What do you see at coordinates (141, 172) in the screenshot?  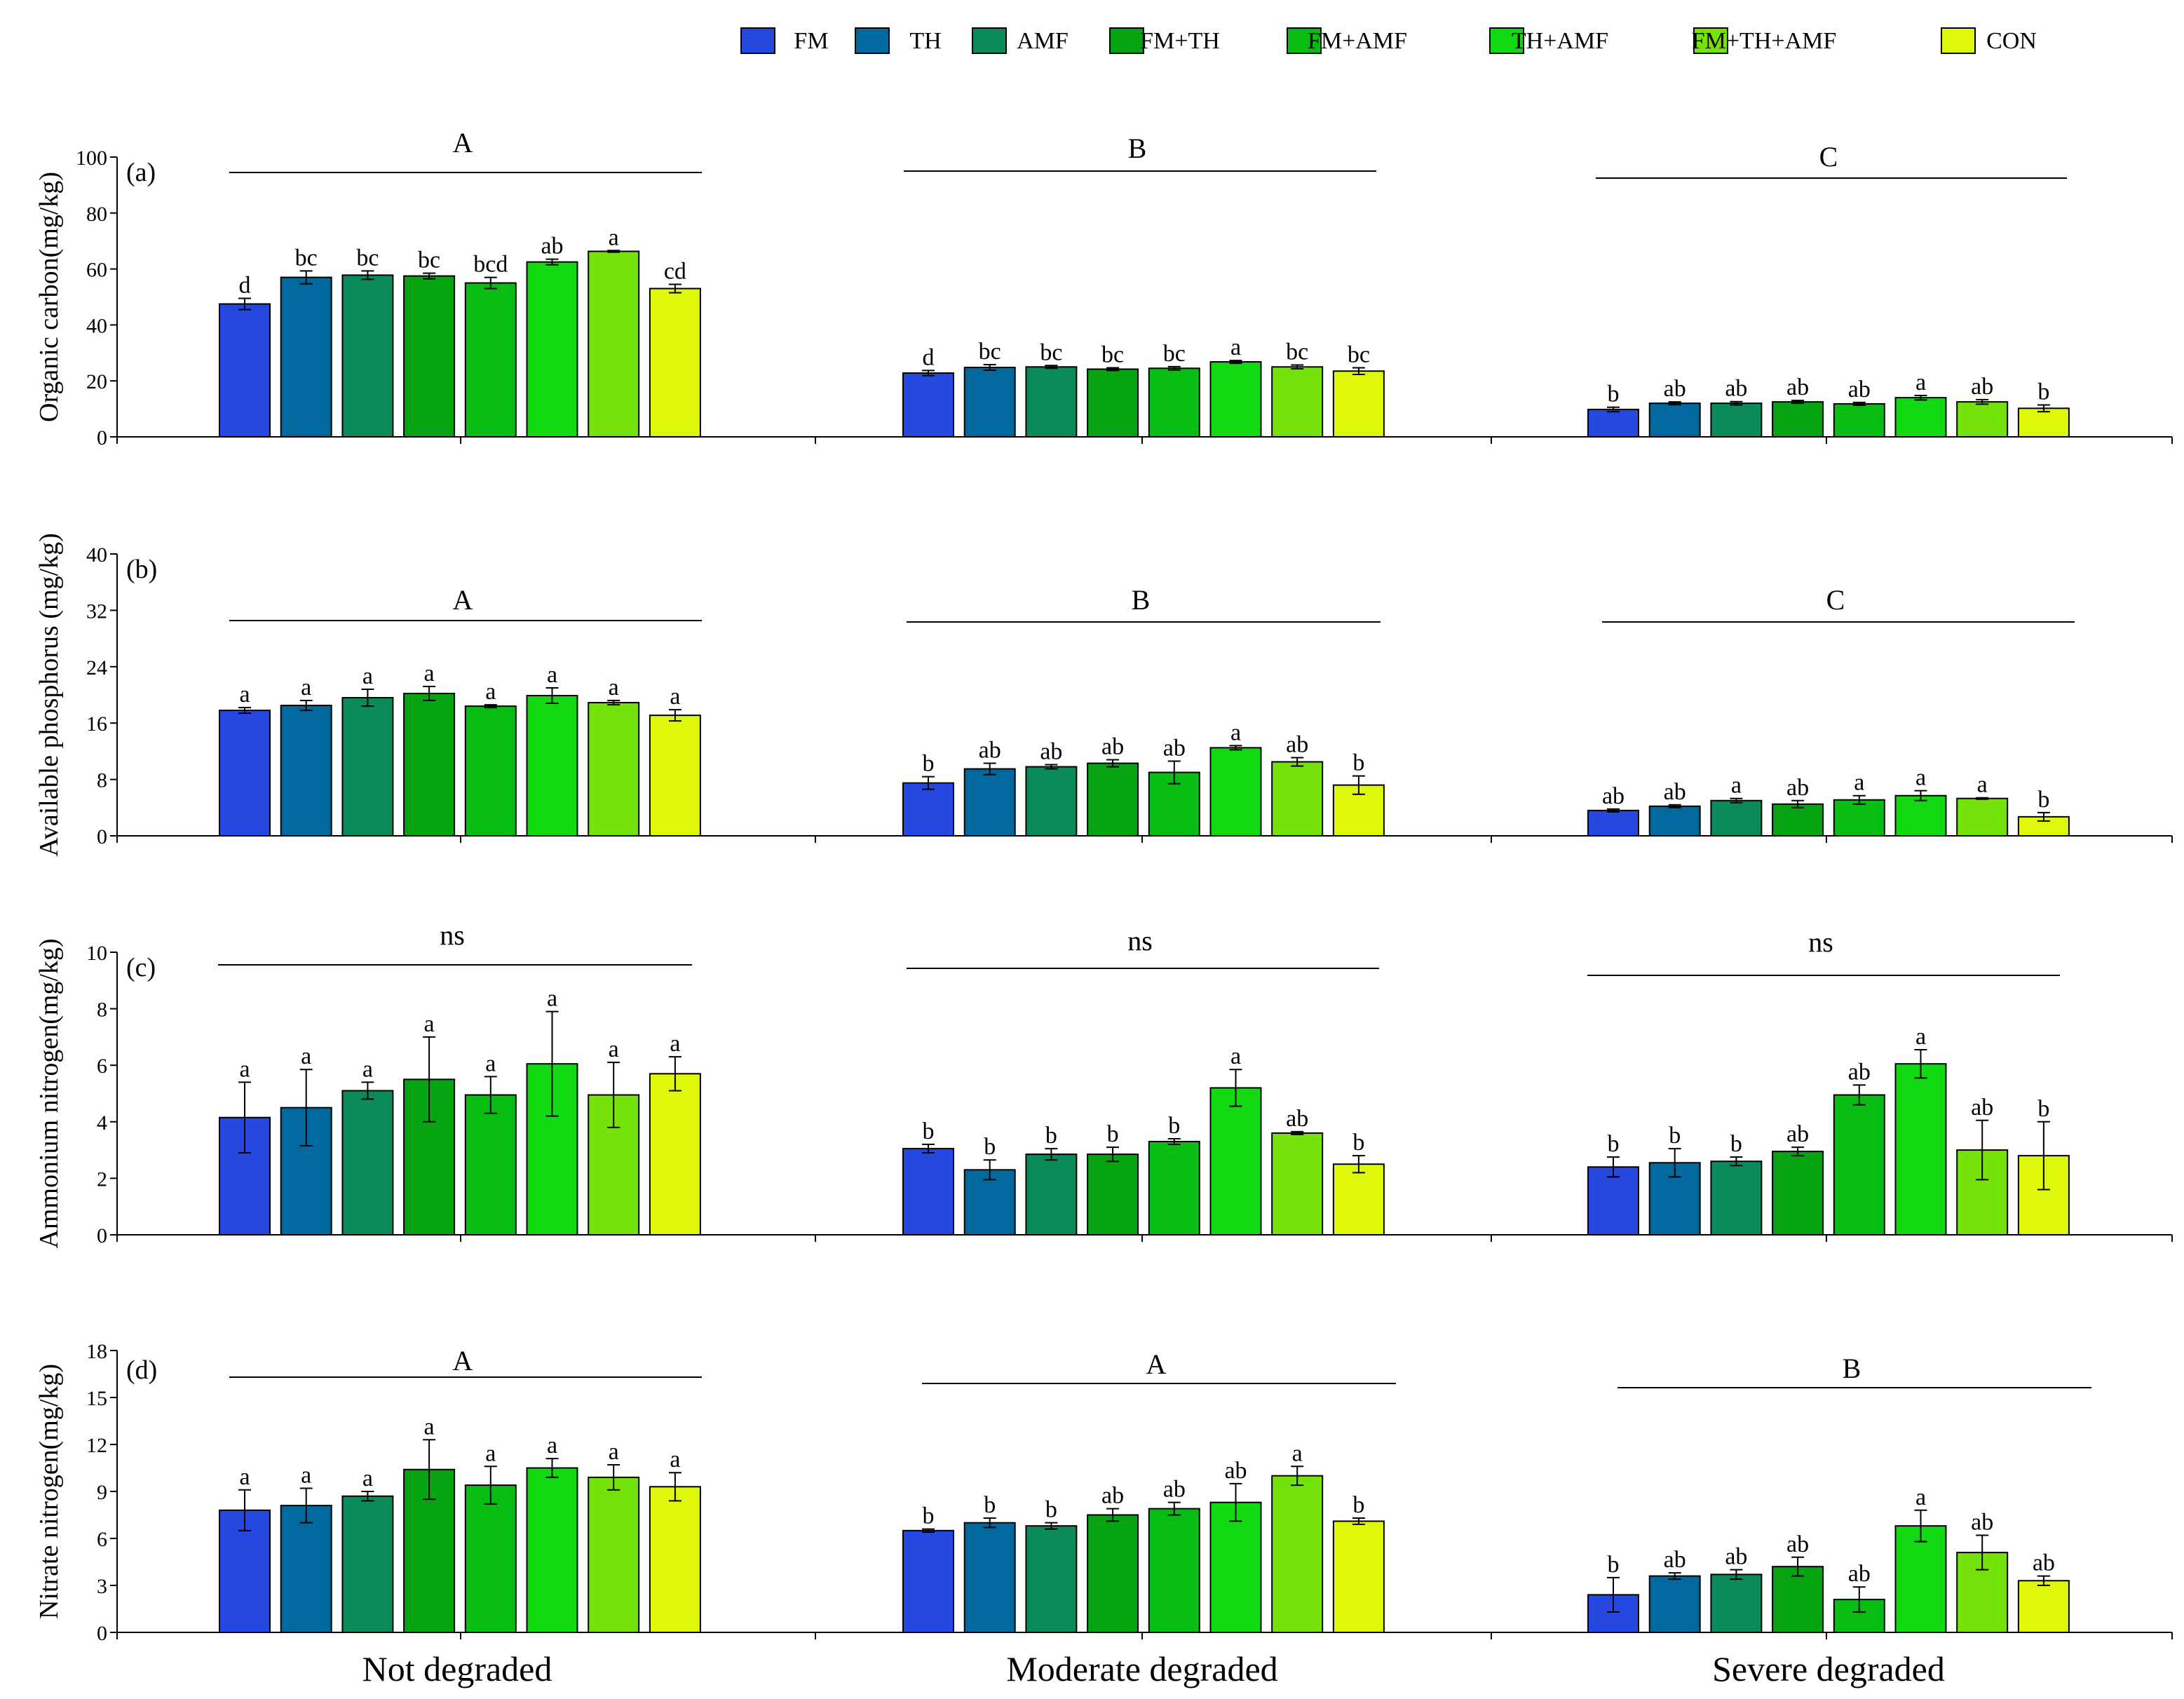 I see `panel-label: (a)` at bounding box center [141, 172].